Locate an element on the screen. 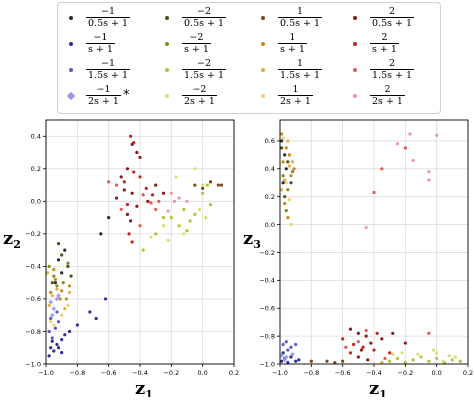 The width and height of the screenshot is (474, 401). legend-item: 1 1.5s + 1 is located at coordinates (289, 69).